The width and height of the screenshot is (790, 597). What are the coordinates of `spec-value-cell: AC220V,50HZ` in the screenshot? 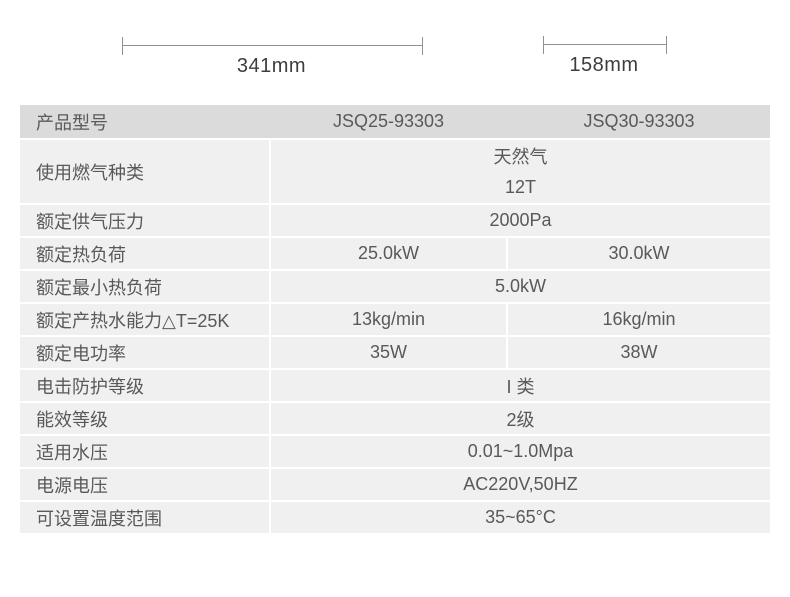 It's located at (520, 484).